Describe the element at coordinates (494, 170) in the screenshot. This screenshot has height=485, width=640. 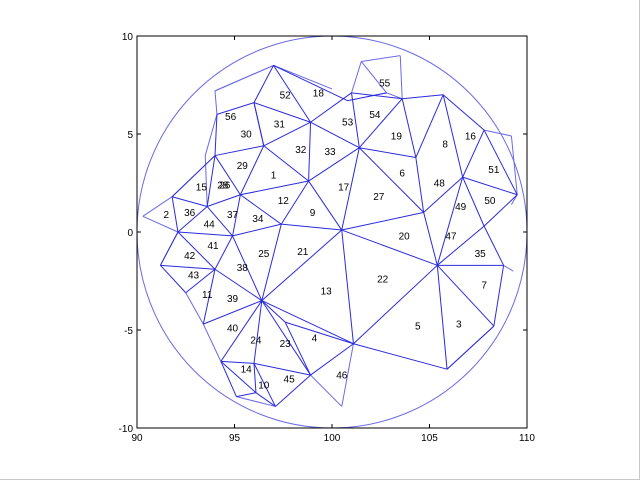
I see `element-label: 51` at that location.